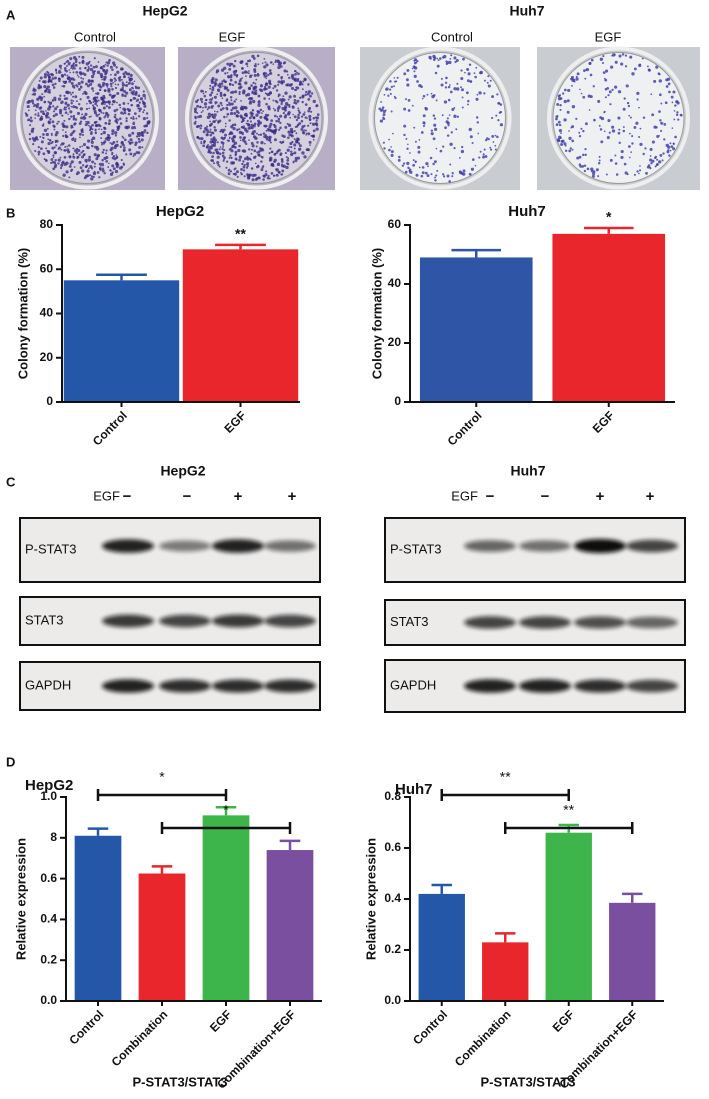 Image resolution: width=709 pixels, height=1099 pixels. What do you see at coordinates (618, 118) in the screenshot?
I see `dish-rim` at bounding box center [618, 118].